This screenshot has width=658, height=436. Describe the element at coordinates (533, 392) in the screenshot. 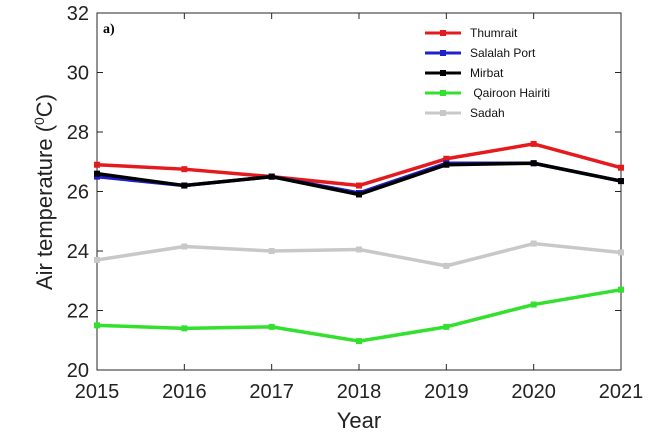

I see `x-tick-label: 2020` at that location.